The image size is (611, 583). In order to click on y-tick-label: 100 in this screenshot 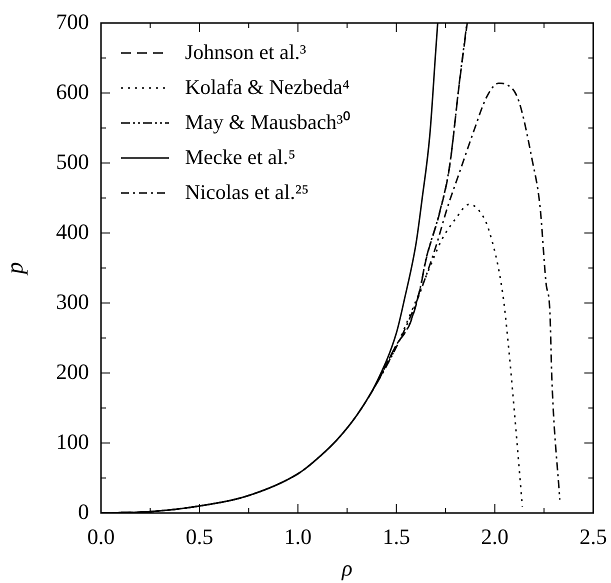, I will do `click(72, 441)`.